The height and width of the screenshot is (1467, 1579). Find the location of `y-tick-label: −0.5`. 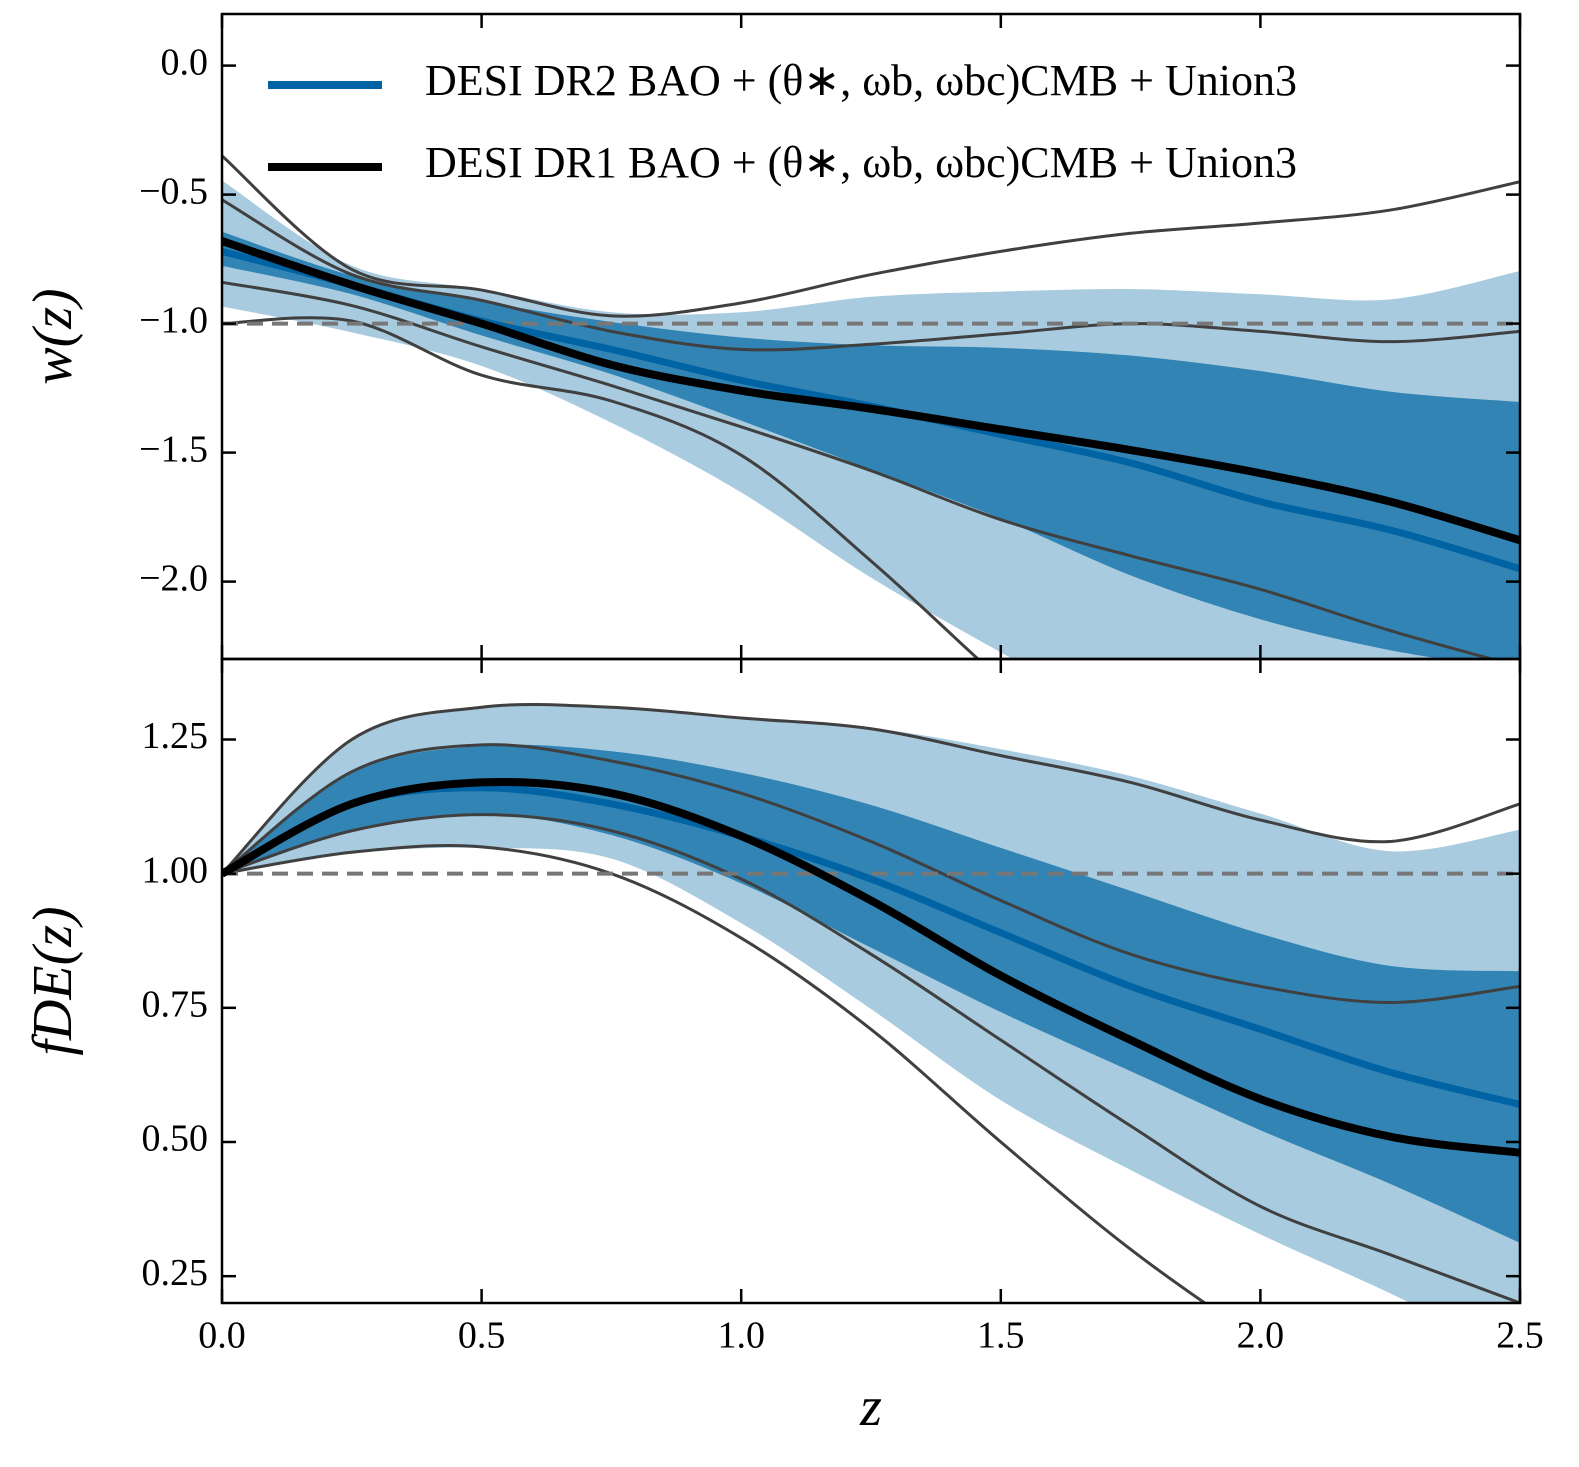

y-tick-label: −0.5 is located at coordinates (173, 191).